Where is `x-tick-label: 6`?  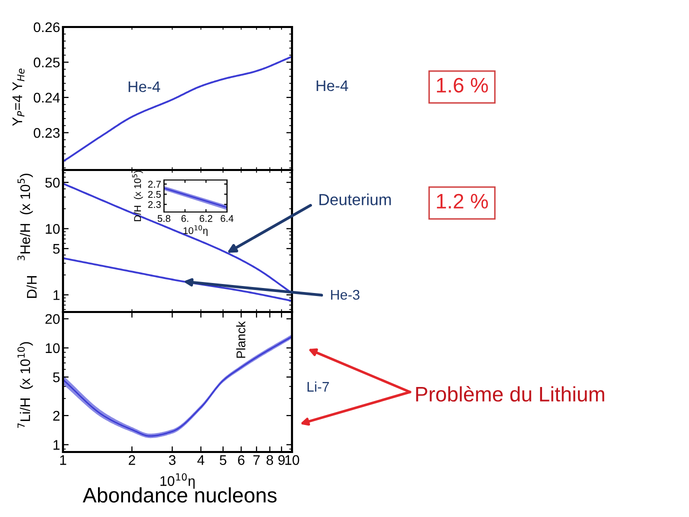 x-tick-label: 6 is located at coordinates (241, 460).